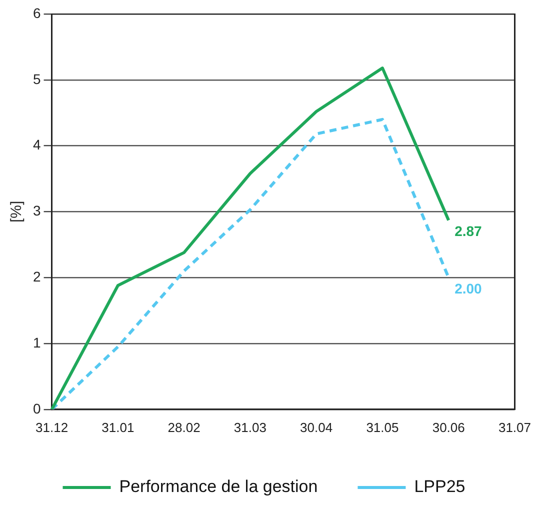 The height and width of the screenshot is (506, 534). What do you see at coordinates (515, 427) in the screenshot?
I see `x-tick-label: 31.07` at bounding box center [515, 427].